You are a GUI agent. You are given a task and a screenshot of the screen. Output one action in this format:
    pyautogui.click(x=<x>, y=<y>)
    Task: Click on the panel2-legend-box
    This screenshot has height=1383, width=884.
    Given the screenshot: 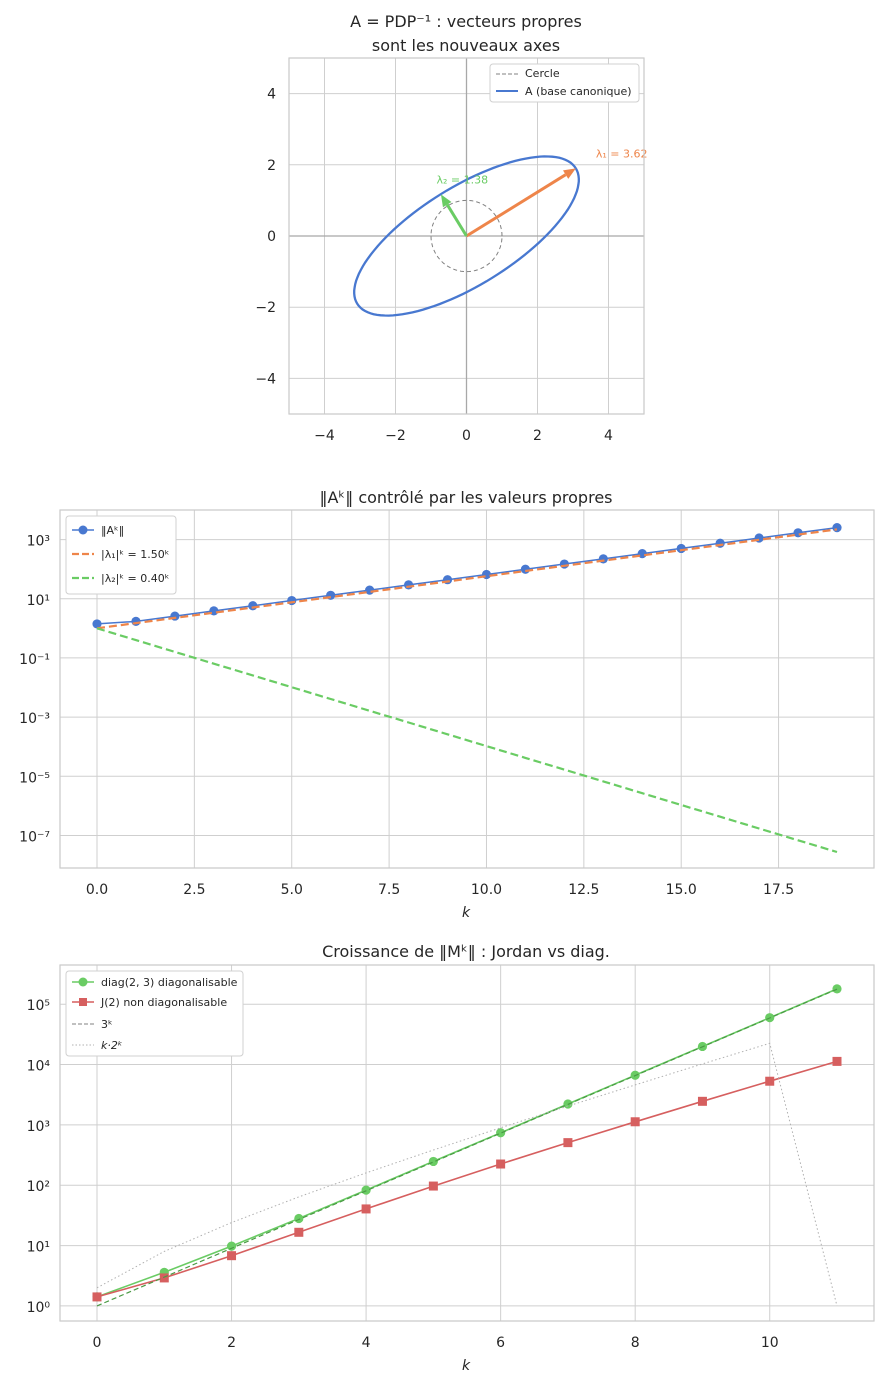 What is the action you would take?
    pyautogui.click(x=121, y=555)
    